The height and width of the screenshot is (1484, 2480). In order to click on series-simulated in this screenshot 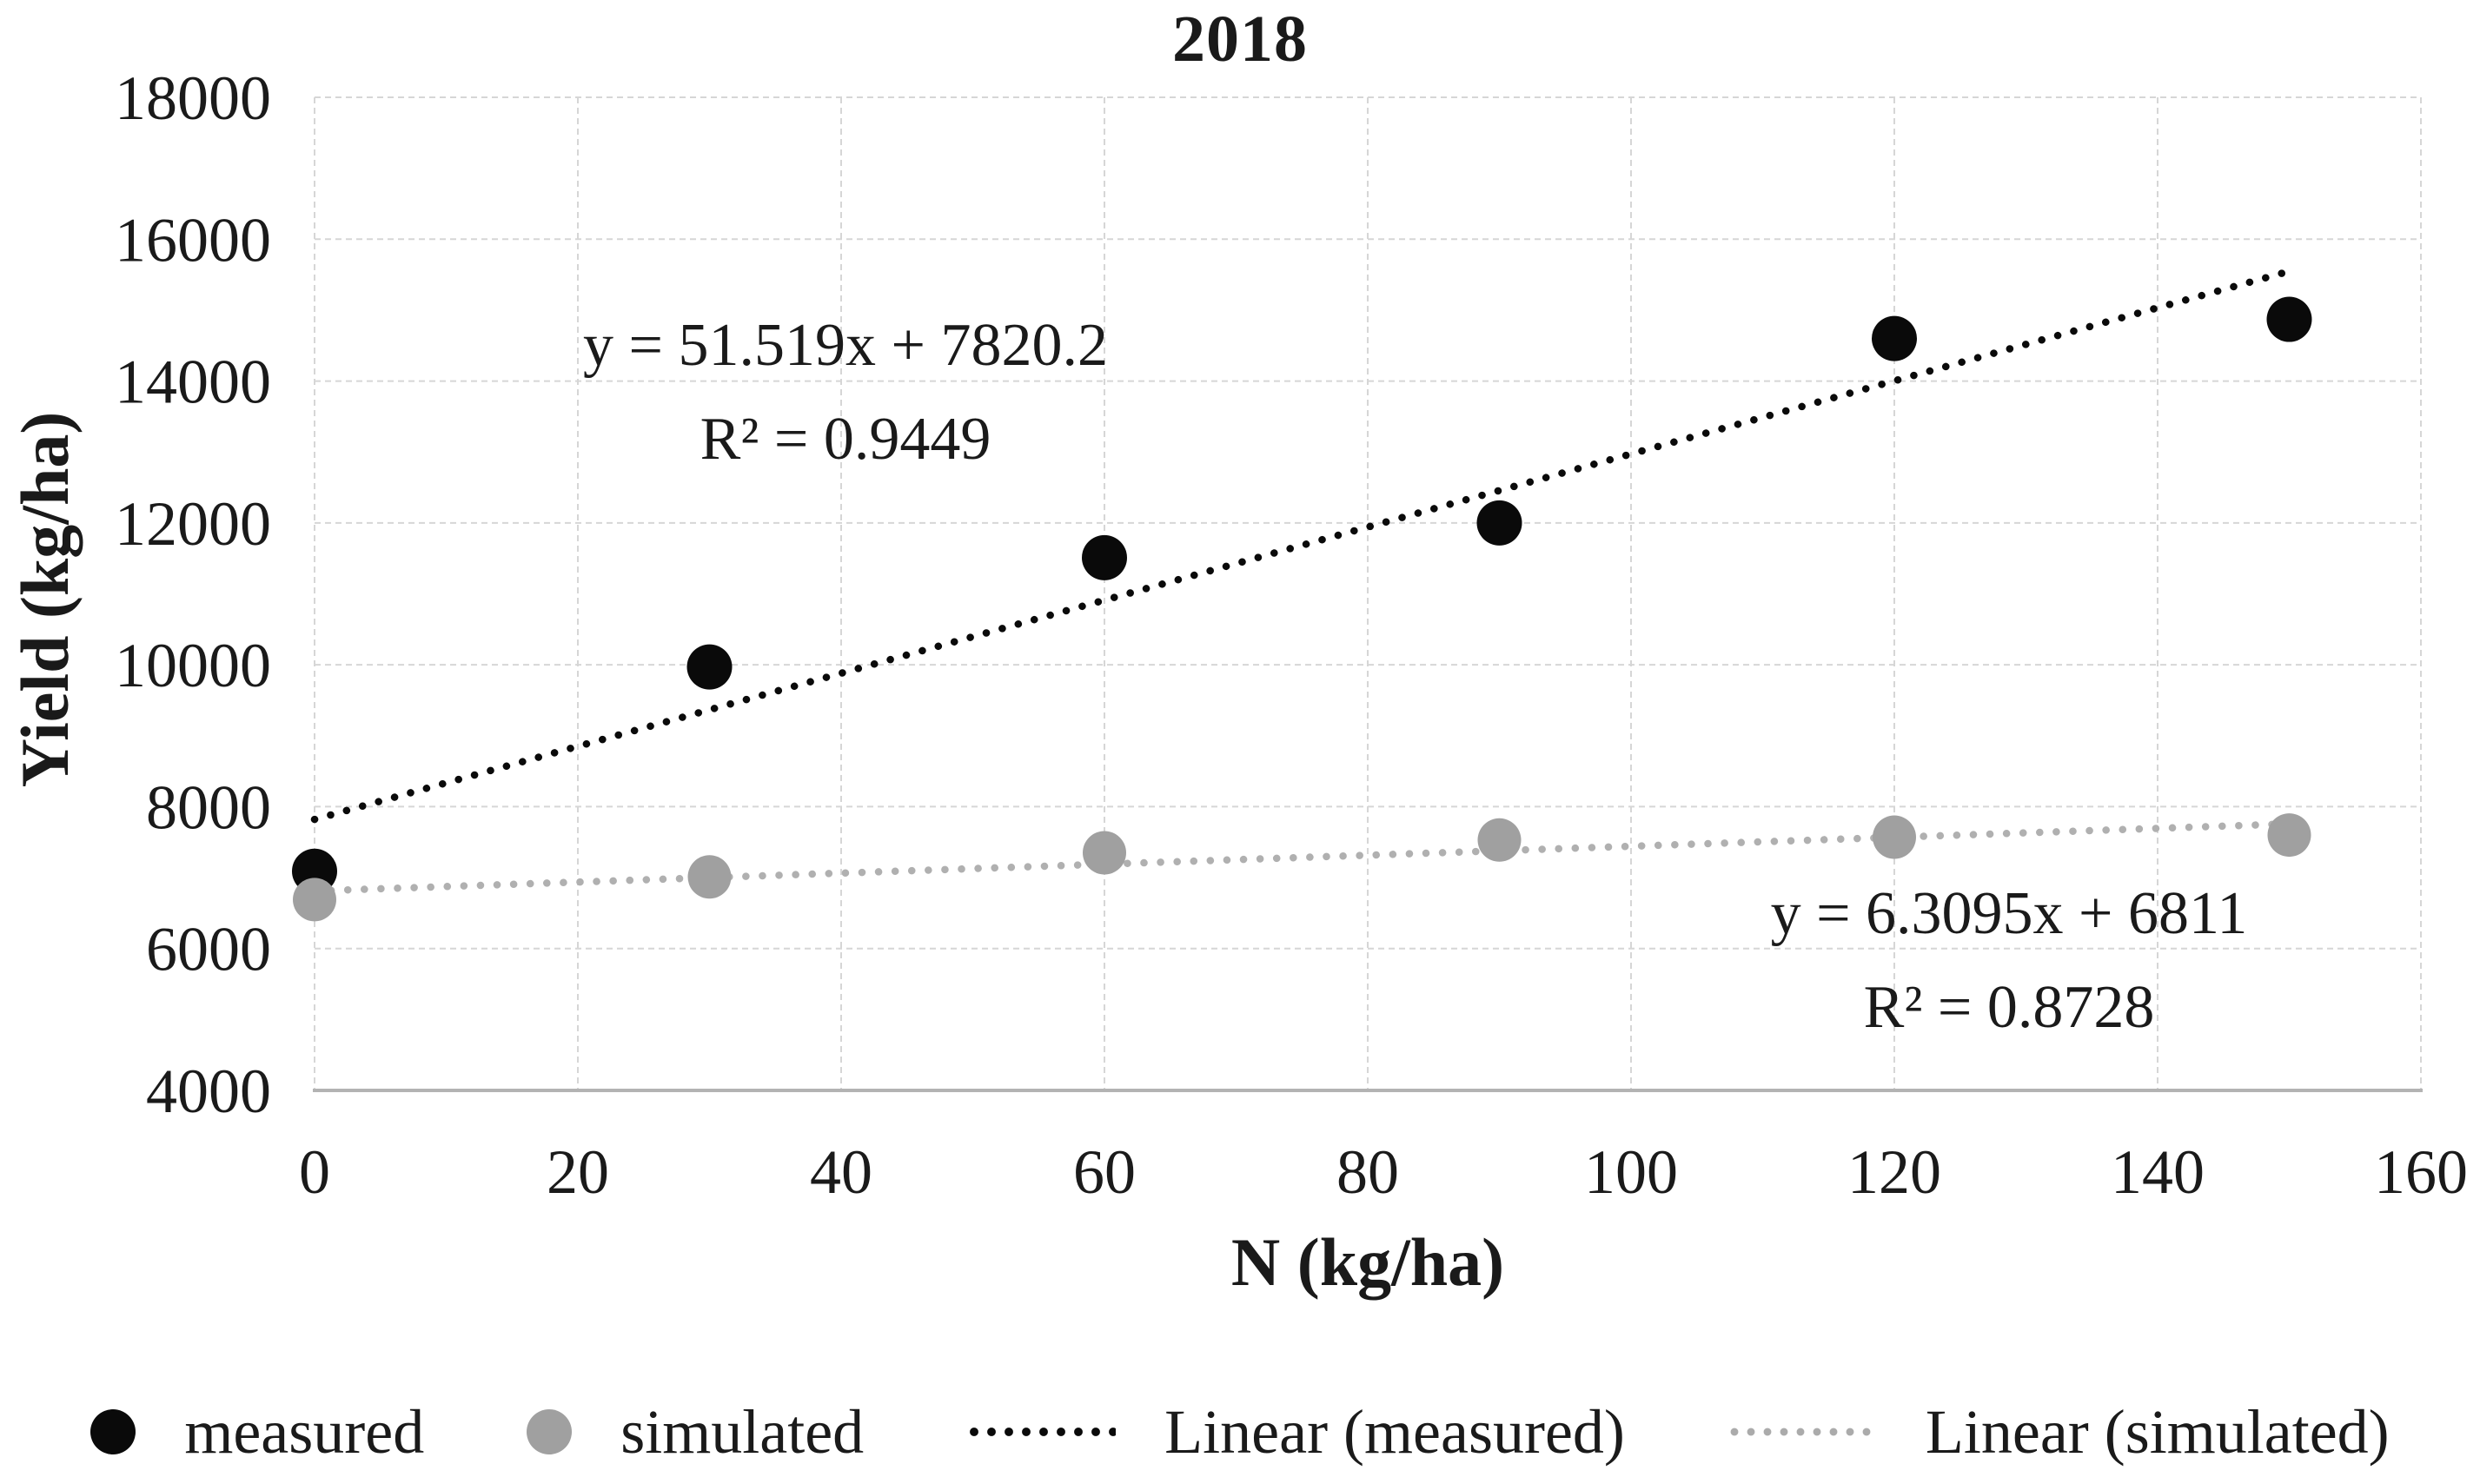, I will do `click(1302, 867)`.